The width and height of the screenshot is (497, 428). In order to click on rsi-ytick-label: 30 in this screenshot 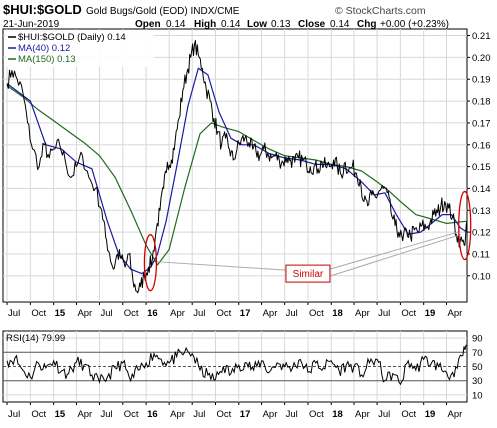, I will do `click(477, 381)`.